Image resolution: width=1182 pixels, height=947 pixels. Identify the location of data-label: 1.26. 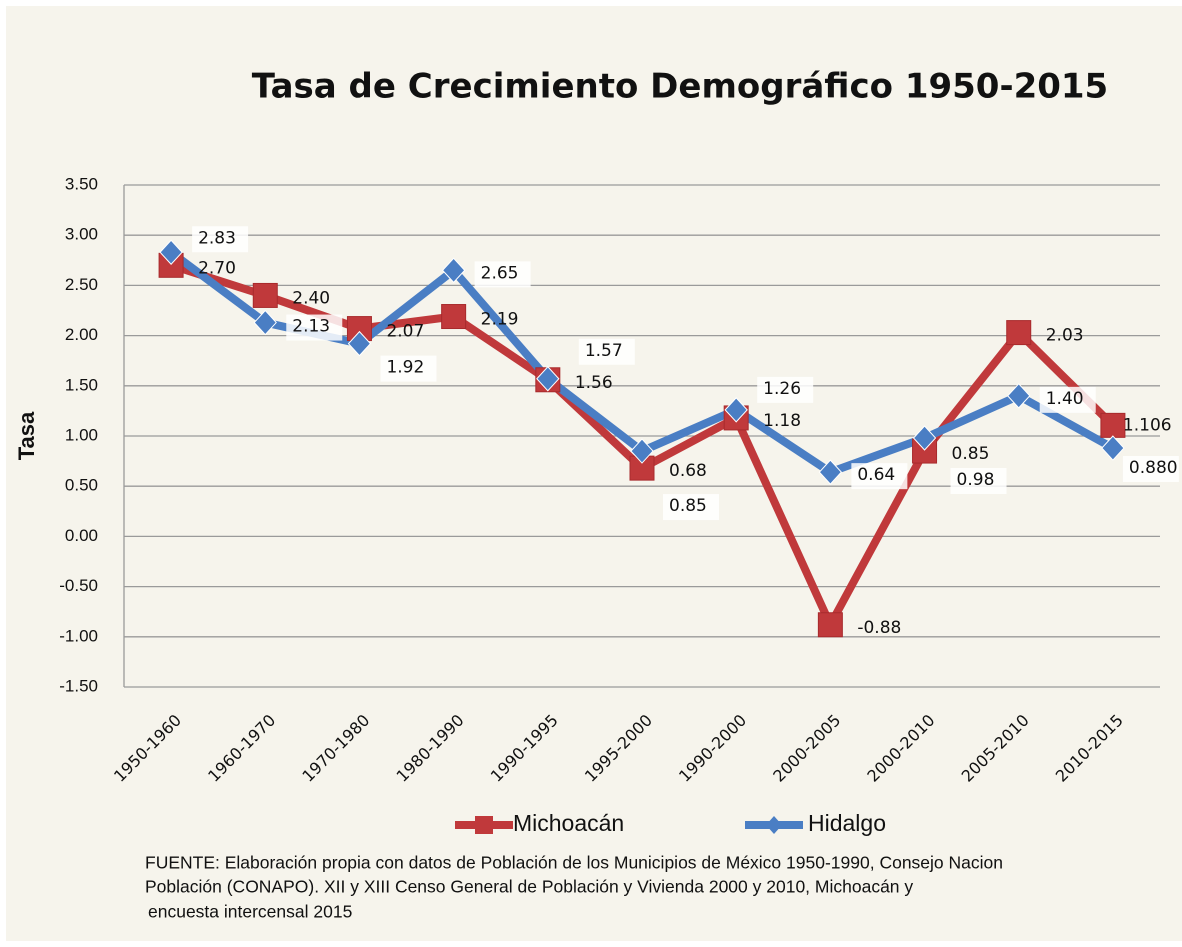
(782, 389).